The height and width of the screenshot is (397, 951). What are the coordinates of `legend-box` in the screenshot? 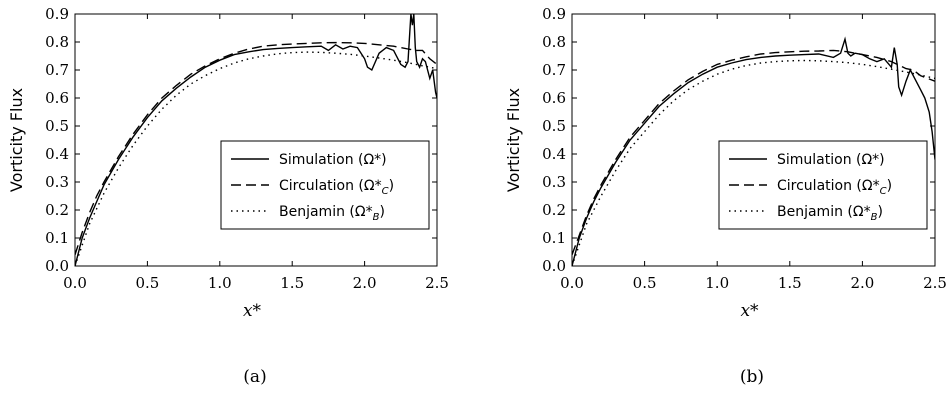 It's located at (325, 185).